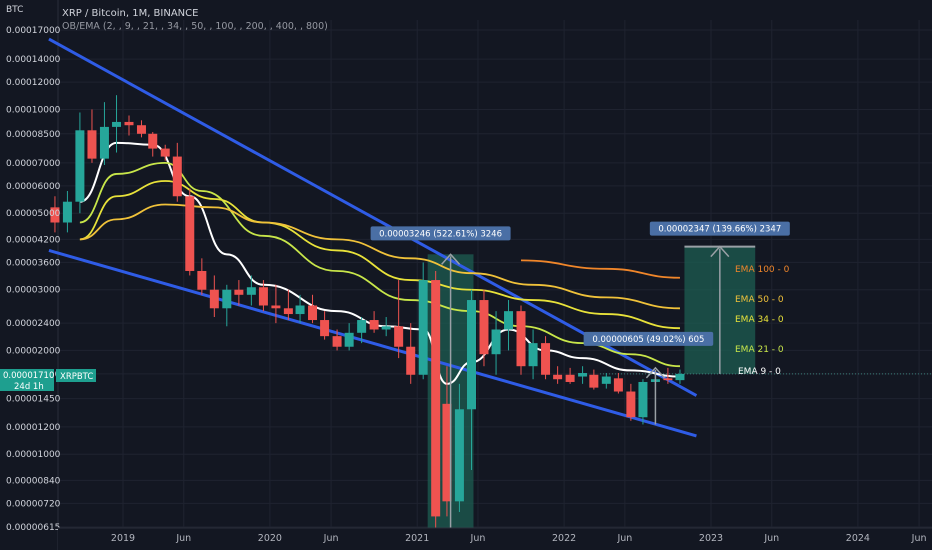  I want to click on chart-title: XRP / Bitcoin, 1M, BINANCE, so click(130, 13).